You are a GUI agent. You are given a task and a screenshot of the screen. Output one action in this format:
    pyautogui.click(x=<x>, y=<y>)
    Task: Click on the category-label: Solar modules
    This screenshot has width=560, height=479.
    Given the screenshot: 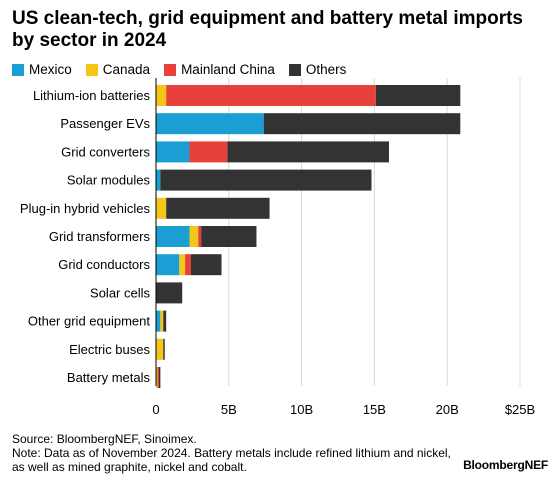 What is the action you would take?
    pyautogui.click(x=109, y=180)
    